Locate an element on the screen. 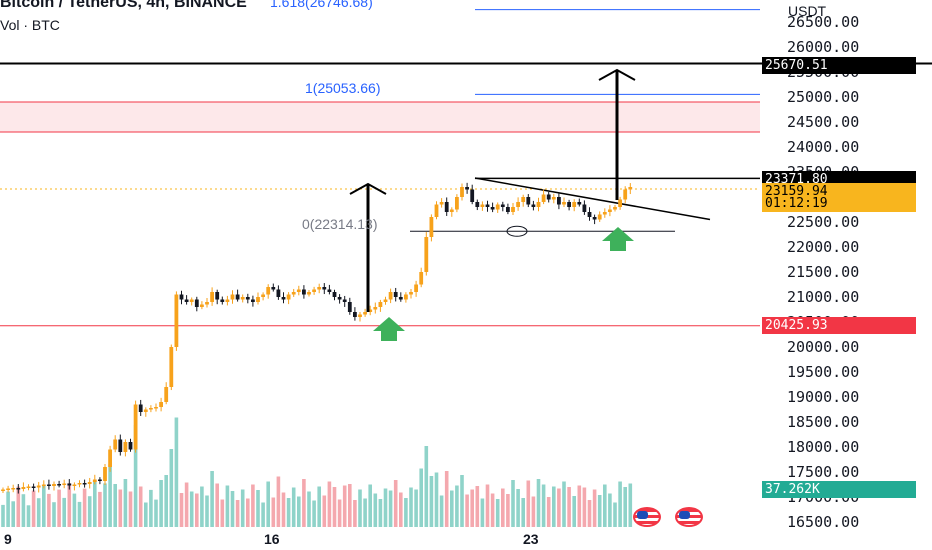  fib-1-label: 1(25053.66) is located at coordinates (343, 88).